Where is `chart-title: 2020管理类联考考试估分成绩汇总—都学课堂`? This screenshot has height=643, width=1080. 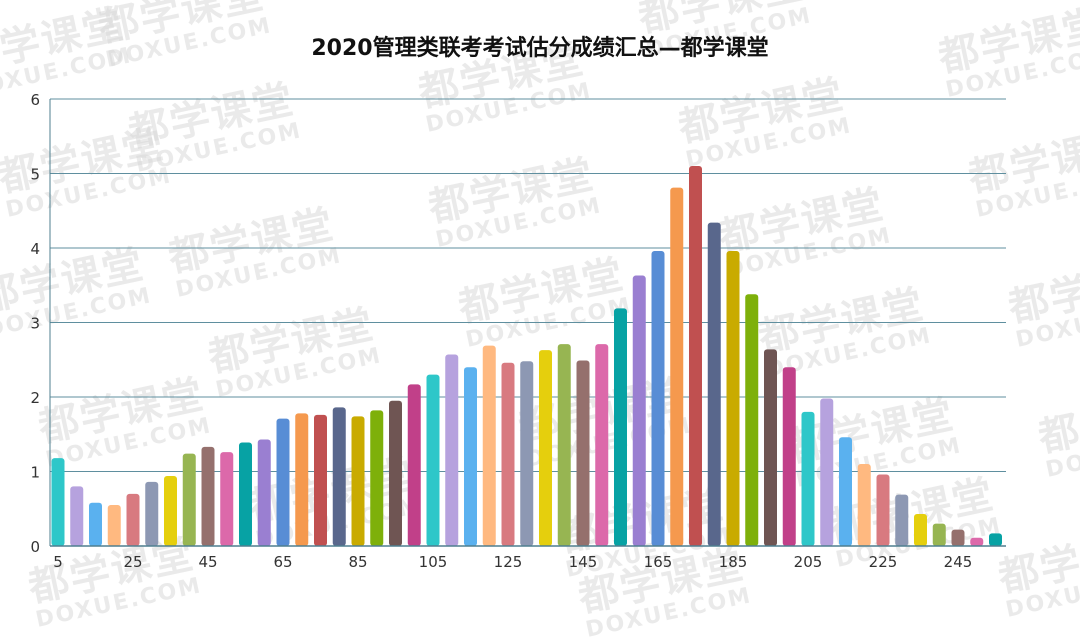
chart-title: 2020管理类联考考试估分成绩汇总—都学课堂 is located at coordinates (540, 48).